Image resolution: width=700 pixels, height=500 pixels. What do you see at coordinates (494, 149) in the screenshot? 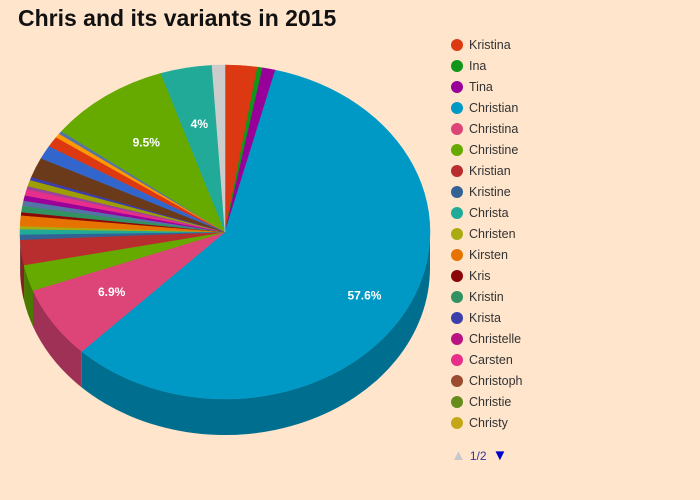
I see `legend-label: Christine` at bounding box center [494, 149].